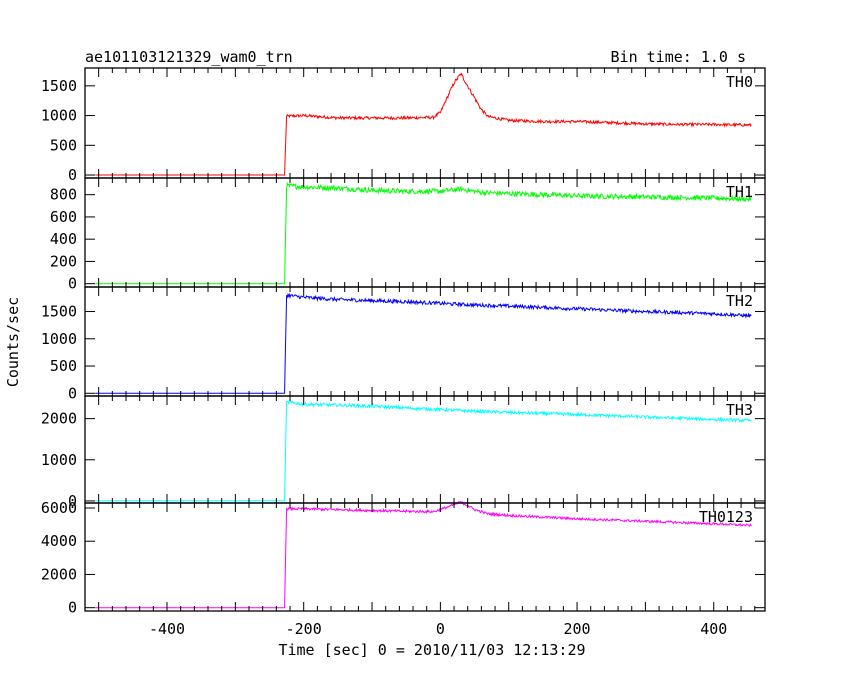 Image resolution: width=850 pixels, height=685 pixels. What do you see at coordinates (63, 217) in the screenshot?
I see `y-tick-label: 600` at bounding box center [63, 217].